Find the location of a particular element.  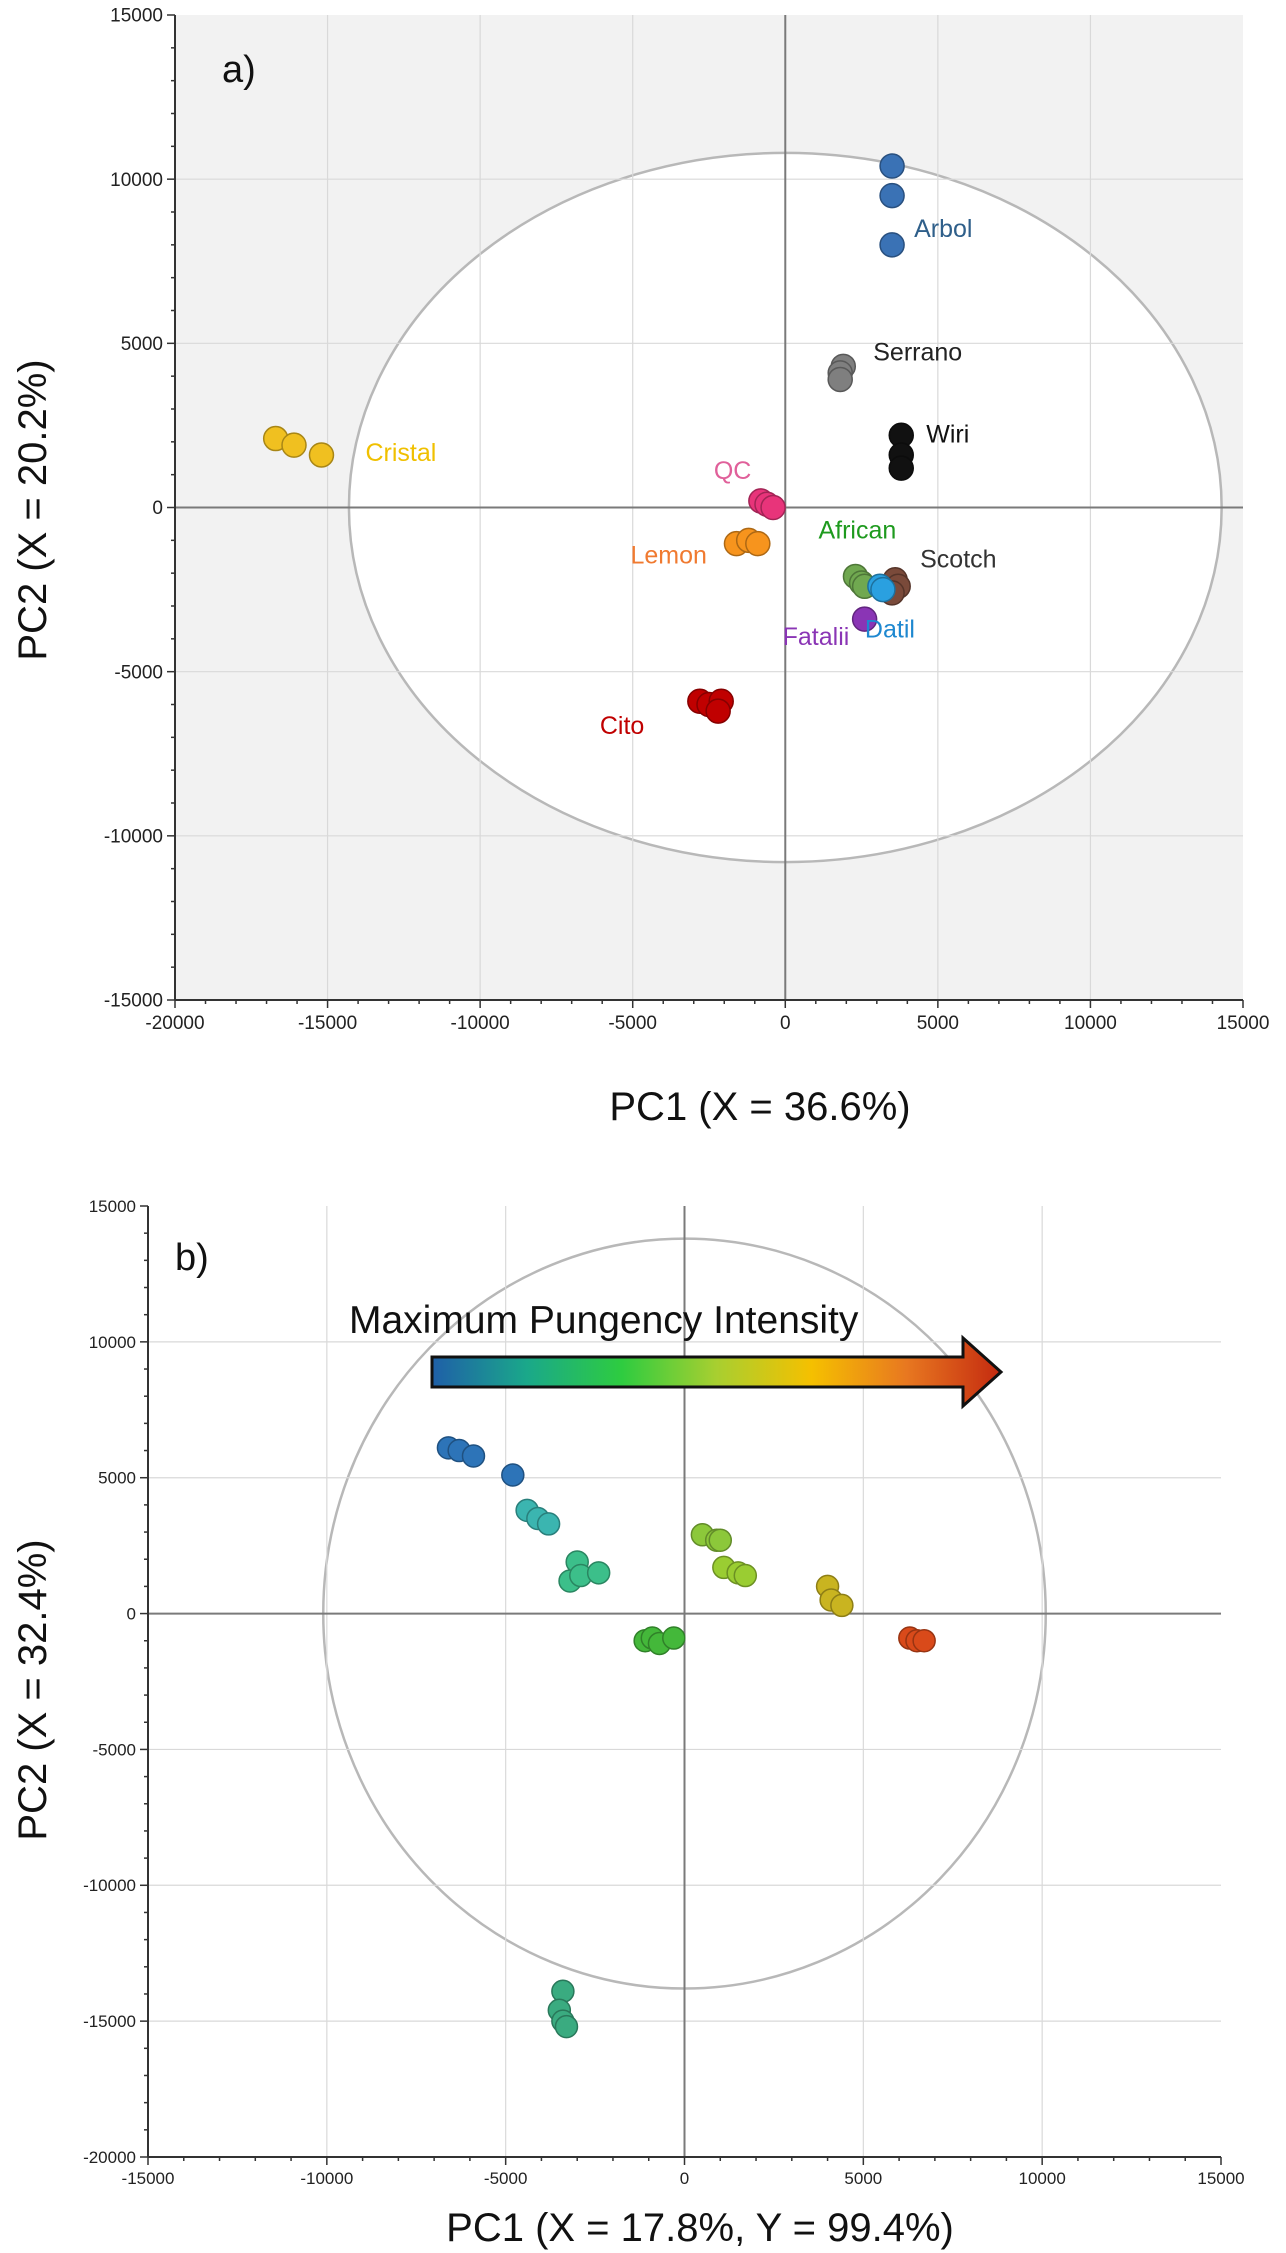

panel-a-points is located at coordinates (588, 438).